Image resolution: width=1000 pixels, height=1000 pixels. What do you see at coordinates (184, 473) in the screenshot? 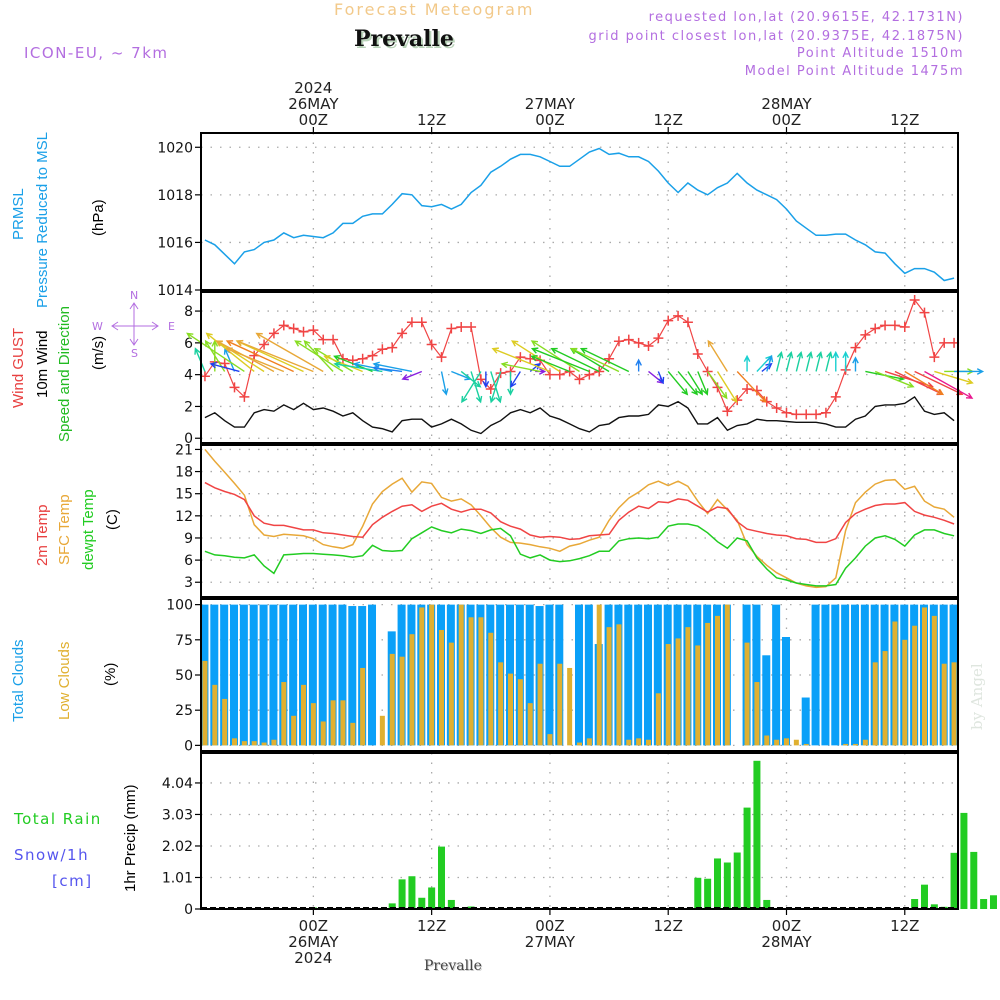
I see `y-tick-label: 18` at bounding box center [184, 473].